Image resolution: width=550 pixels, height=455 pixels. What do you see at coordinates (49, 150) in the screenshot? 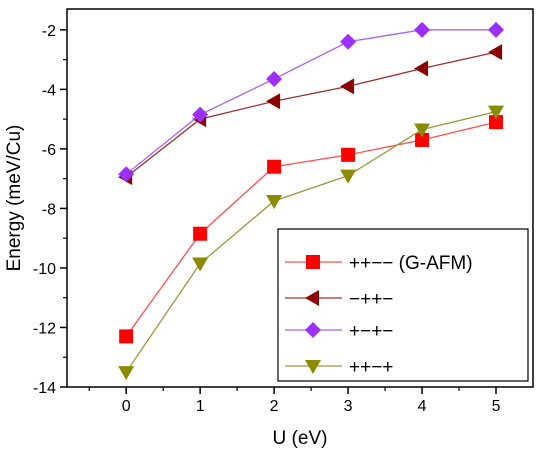
I see `y-tick-label: -6` at bounding box center [49, 150].